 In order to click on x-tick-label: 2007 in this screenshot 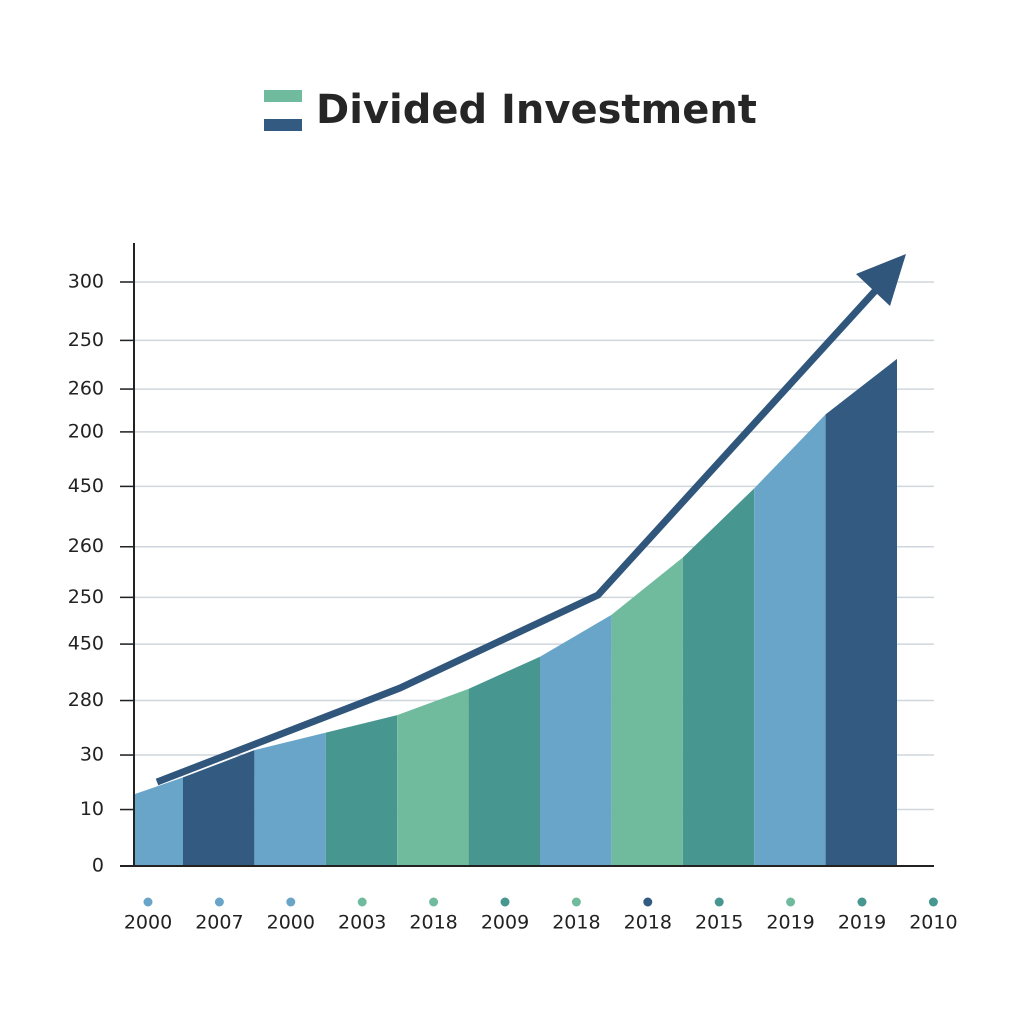, I will do `click(219, 923)`.